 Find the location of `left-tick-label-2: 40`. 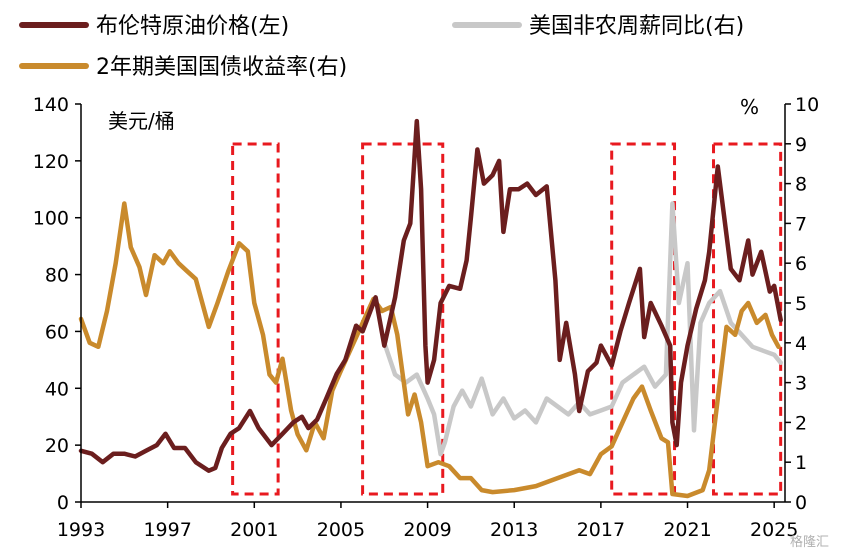

left-tick-label-2: 40 is located at coordinates (57, 389).